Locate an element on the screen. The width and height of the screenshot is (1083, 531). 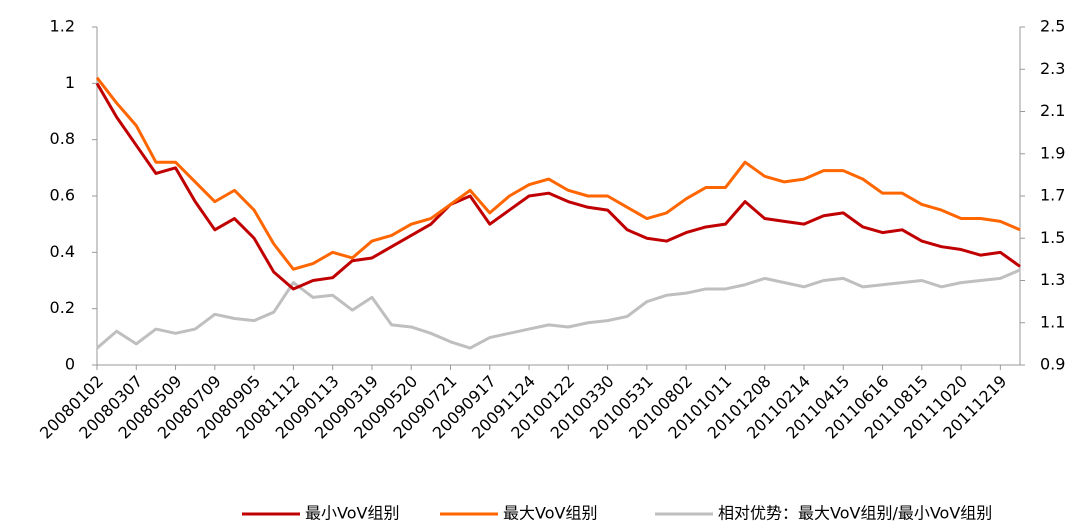
y2-tick-label: 1.9 is located at coordinates (1052, 152).